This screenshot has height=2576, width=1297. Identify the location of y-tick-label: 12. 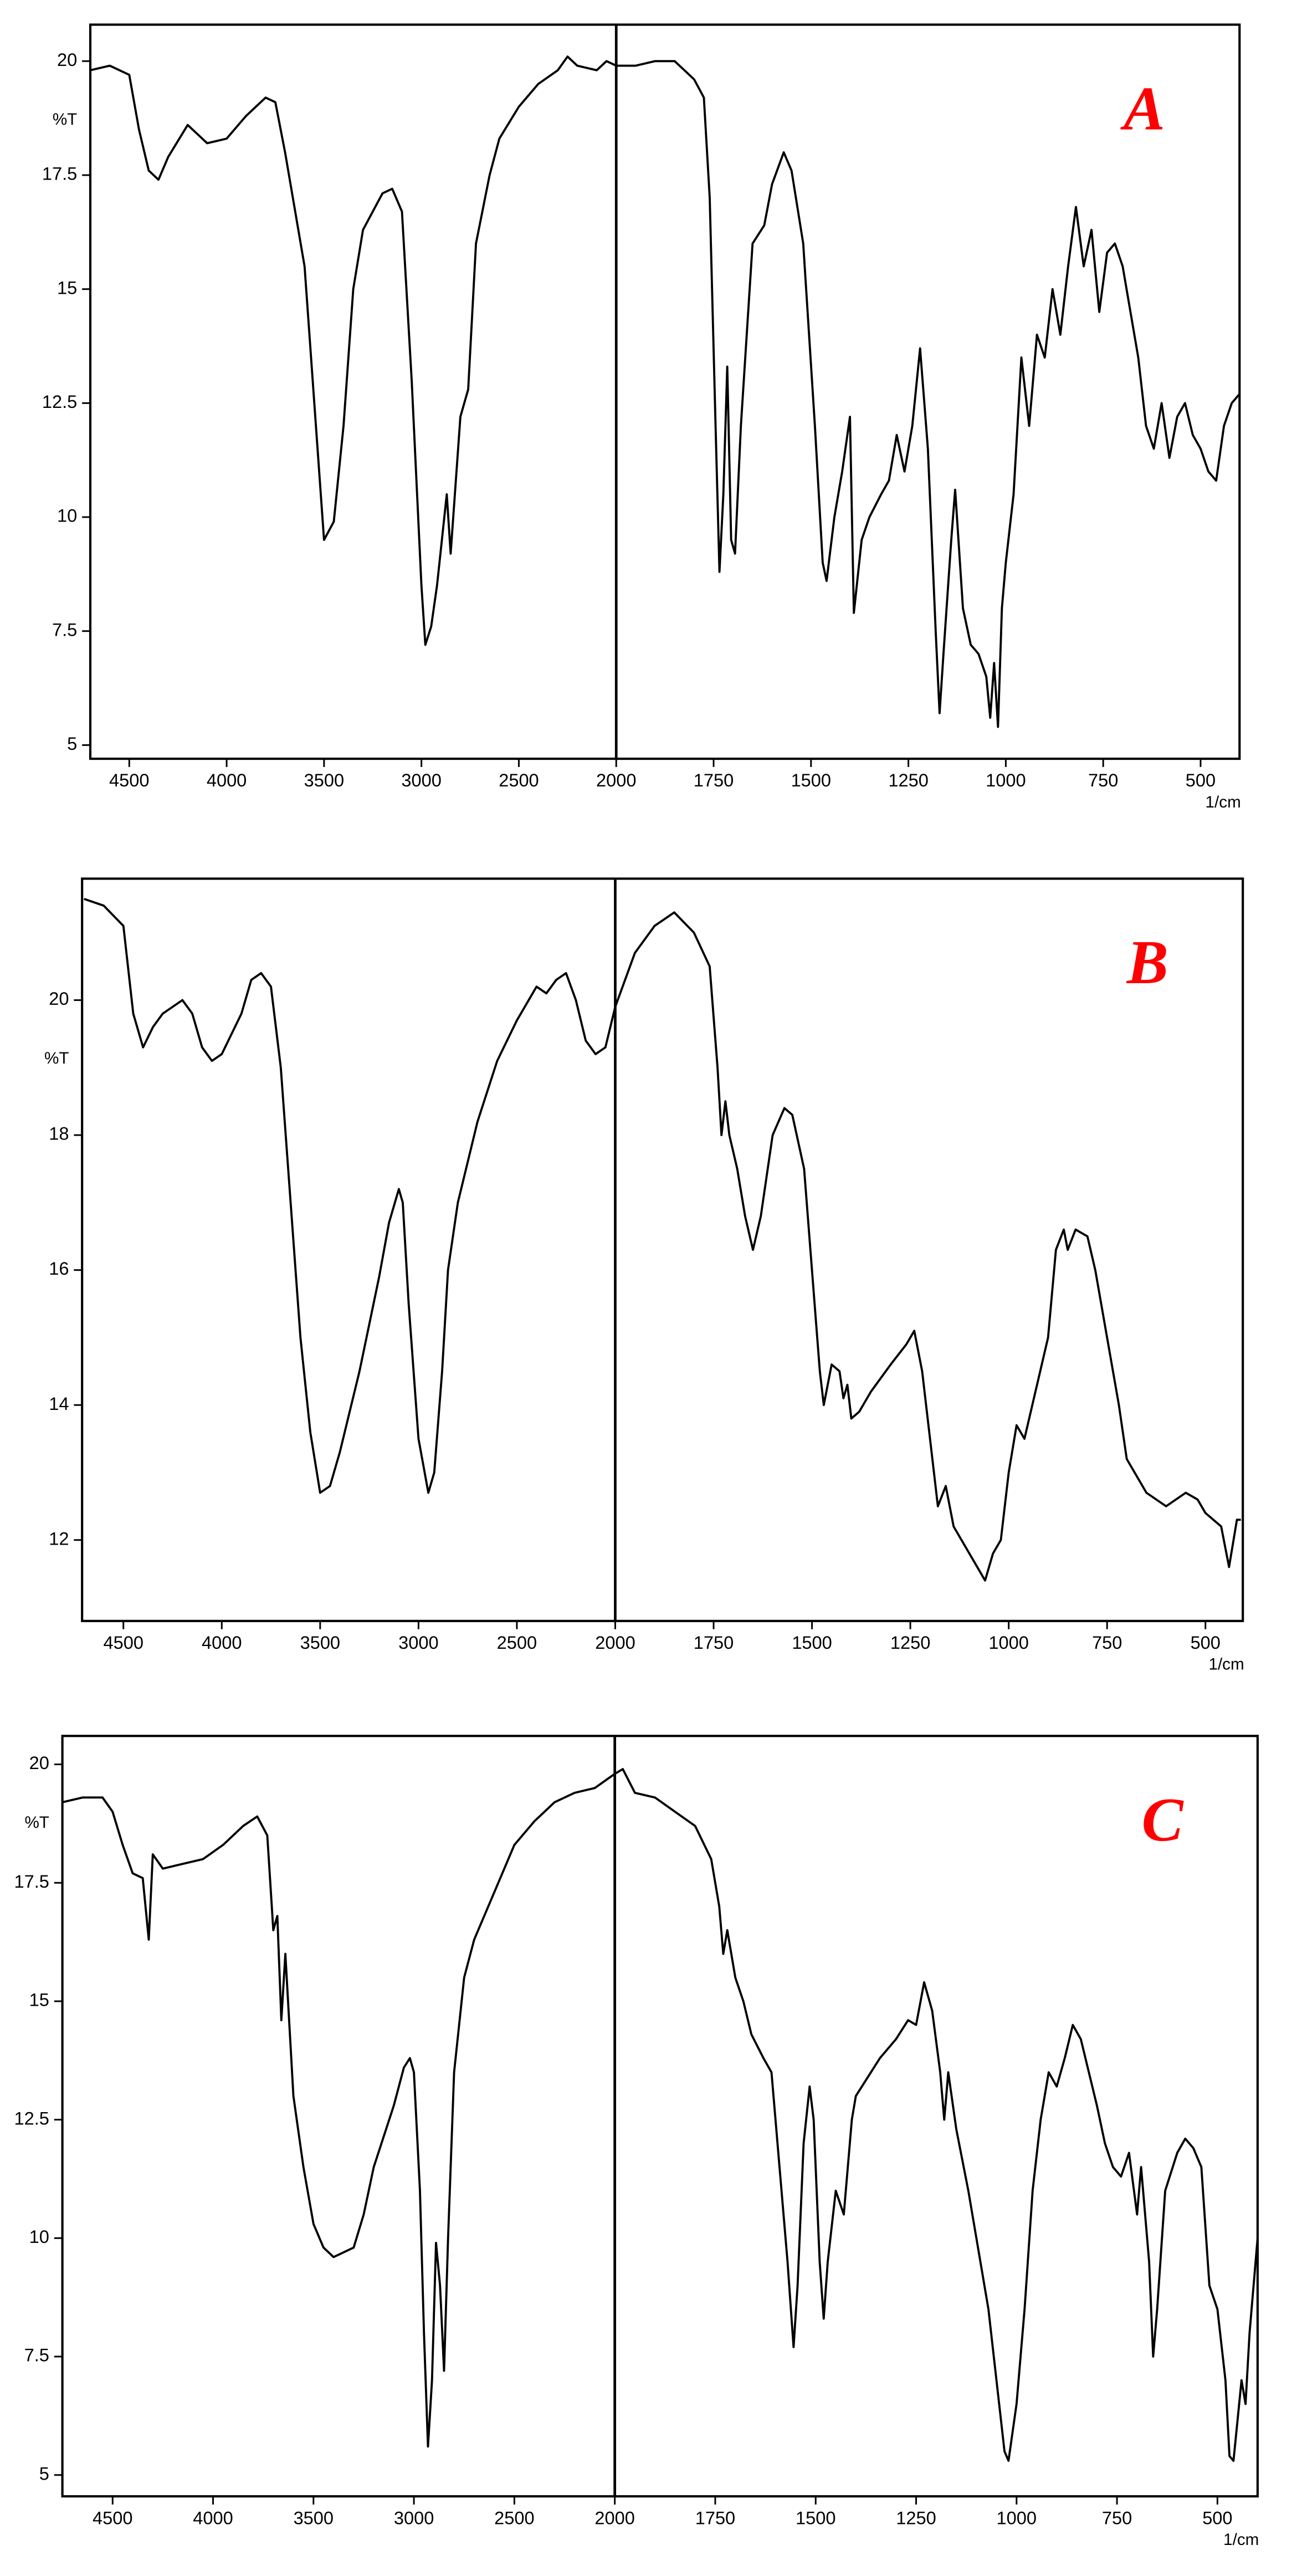
(59, 1538).